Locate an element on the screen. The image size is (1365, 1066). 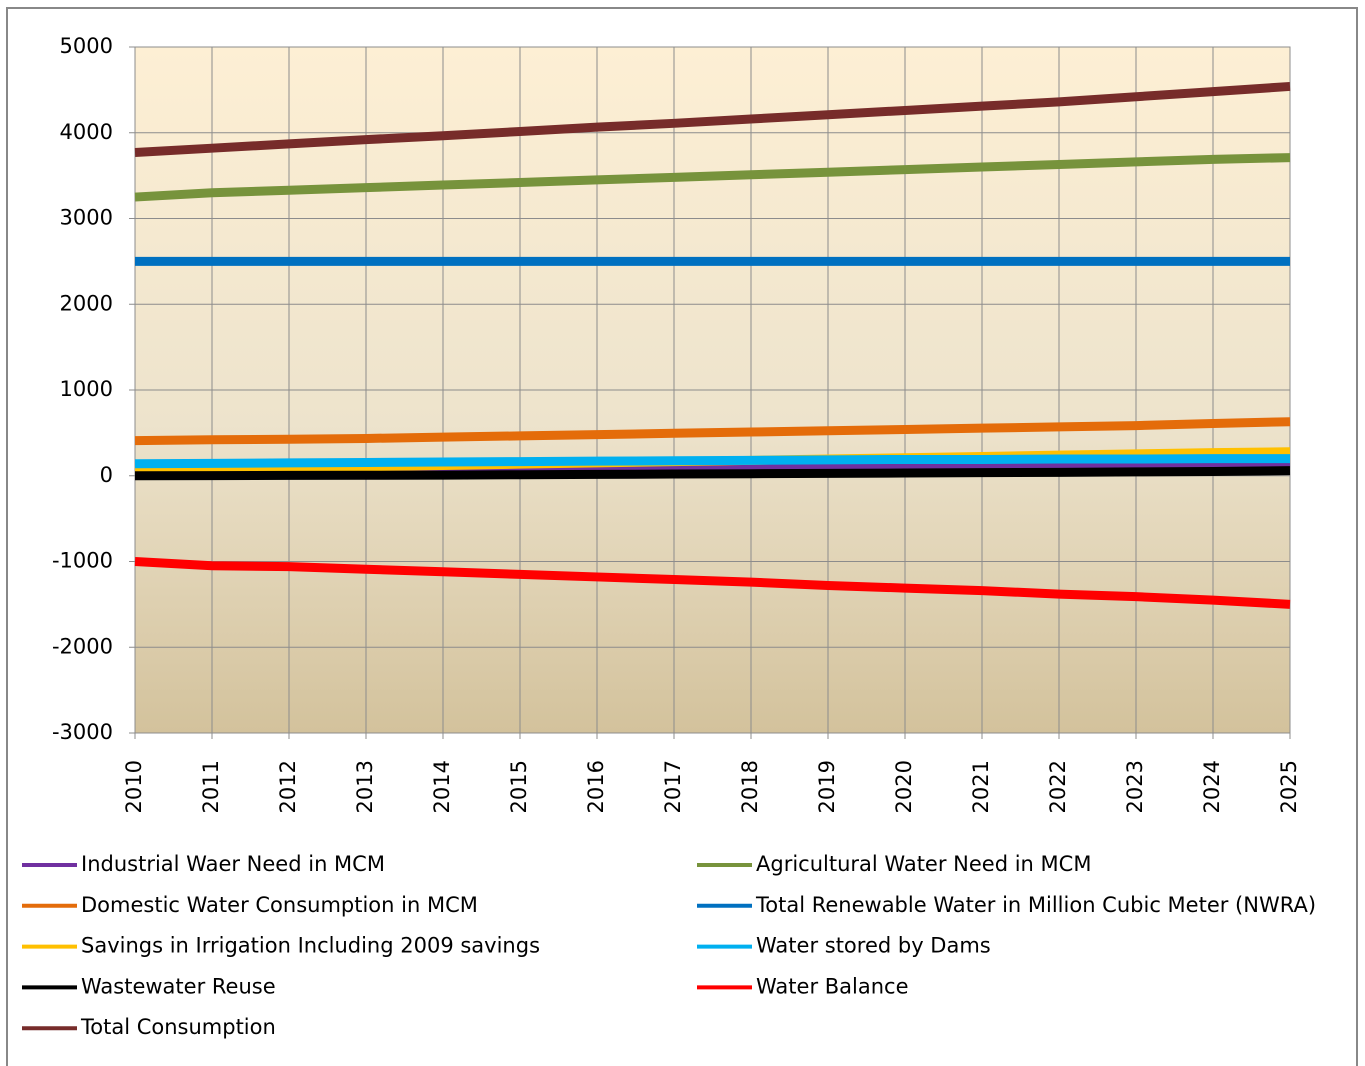
x-tick-label: 2019 is located at coordinates (827, 786).